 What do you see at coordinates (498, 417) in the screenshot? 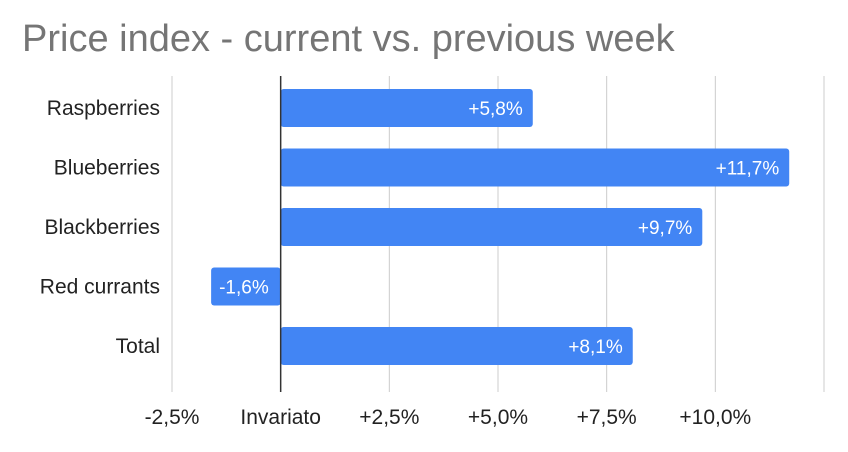
I see `x-tick-label: +5,0%` at bounding box center [498, 417].